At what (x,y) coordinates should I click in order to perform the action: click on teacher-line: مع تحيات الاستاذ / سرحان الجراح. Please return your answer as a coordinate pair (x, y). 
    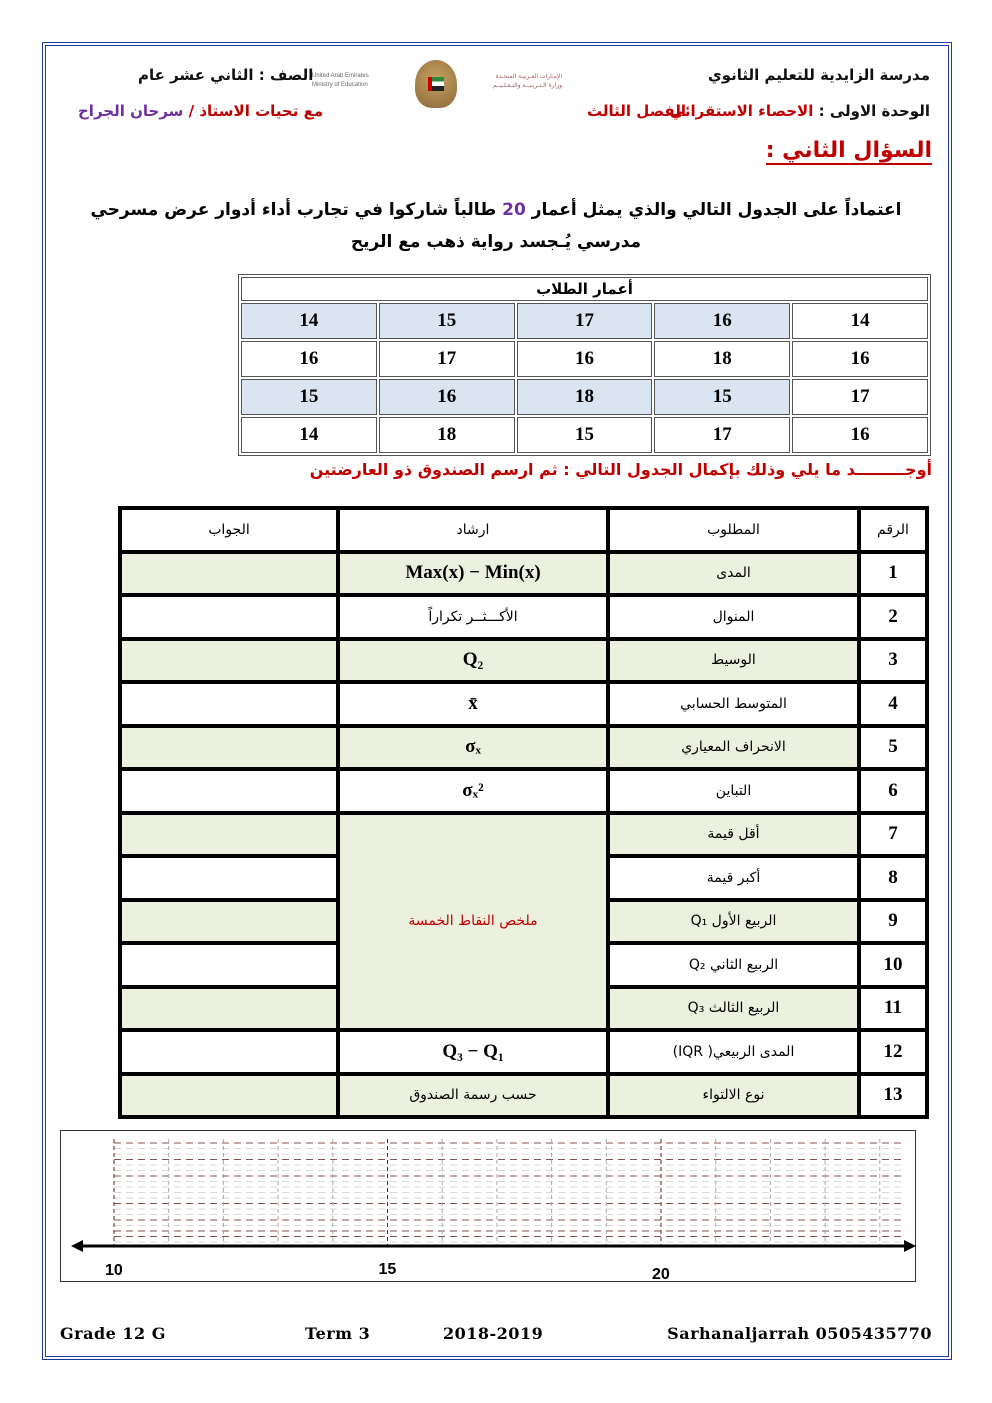
    Looking at the image, I should click on (200, 111).